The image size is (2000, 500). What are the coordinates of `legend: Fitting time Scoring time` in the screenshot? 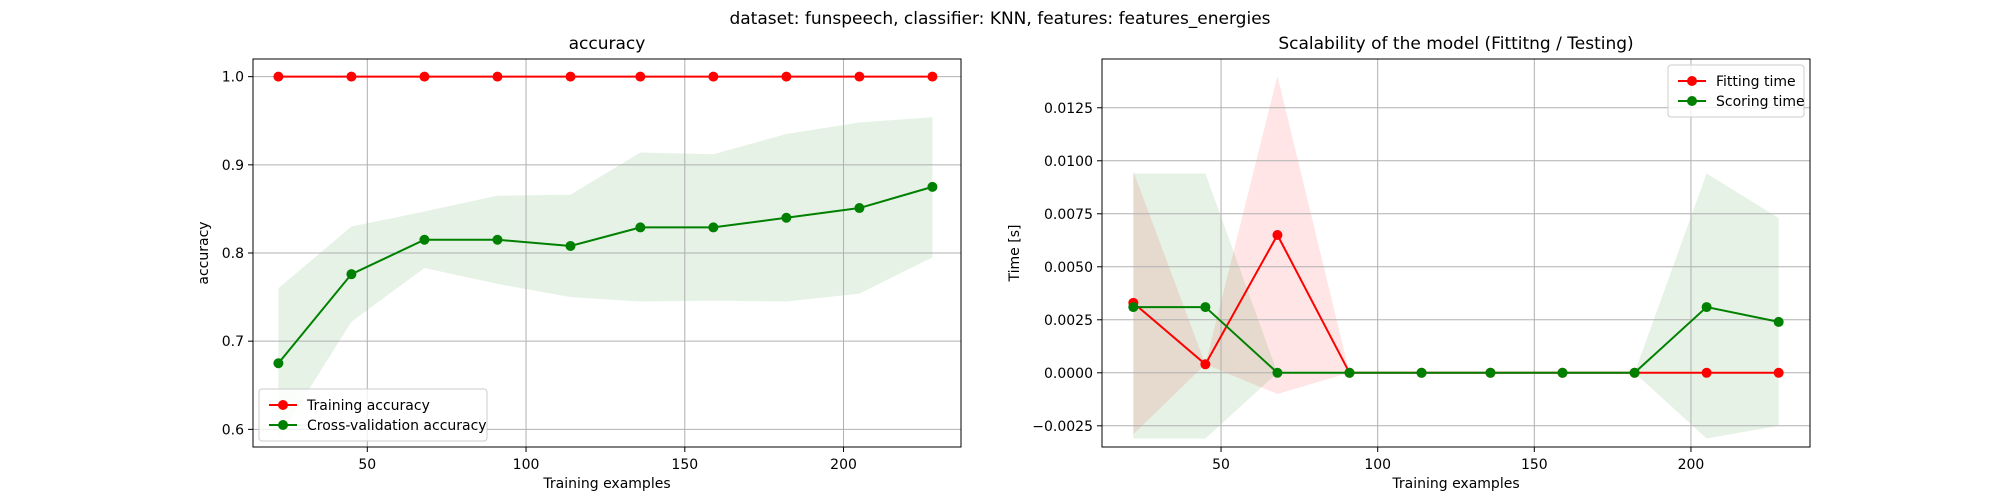 It's located at (1736, 91).